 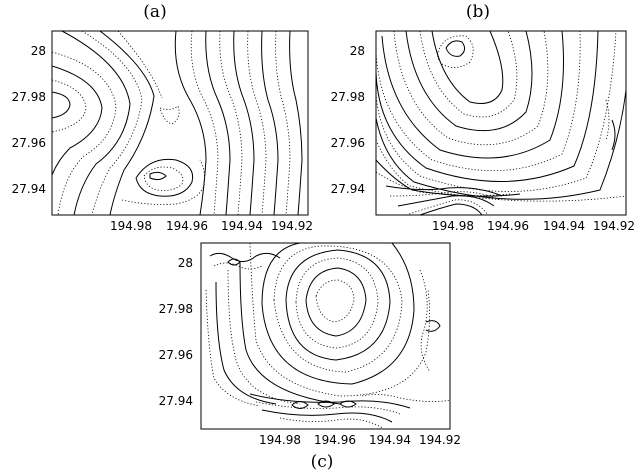 What do you see at coordinates (29, 120) in the screenshot?
I see `panel-a-y-ticks: 28 27.98 27.96 27.94` at bounding box center [29, 120].